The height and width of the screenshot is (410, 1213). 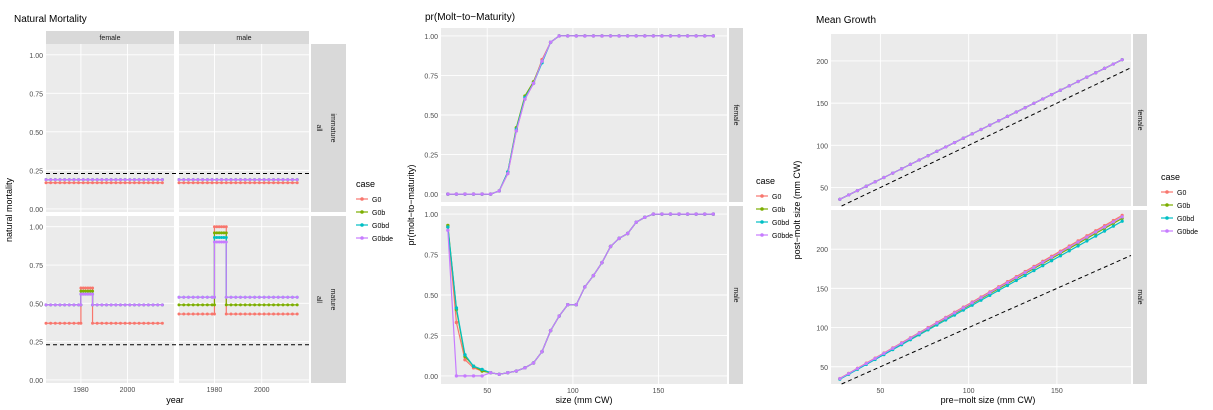 What do you see at coordinates (573, 391) in the screenshot?
I see `chart2-x-tick-label: 100` at bounding box center [573, 391].